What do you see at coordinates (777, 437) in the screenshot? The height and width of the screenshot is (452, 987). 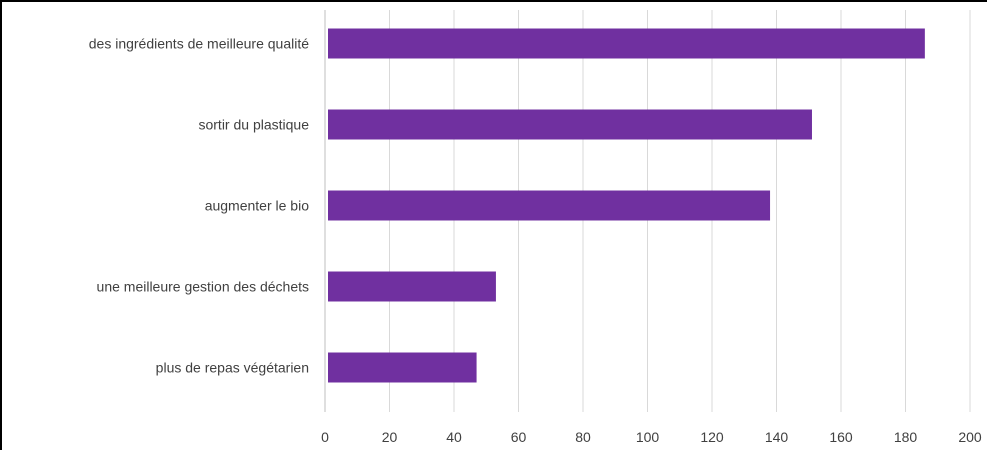 I see `x-tick-label: 140` at bounding box center [777, 437].